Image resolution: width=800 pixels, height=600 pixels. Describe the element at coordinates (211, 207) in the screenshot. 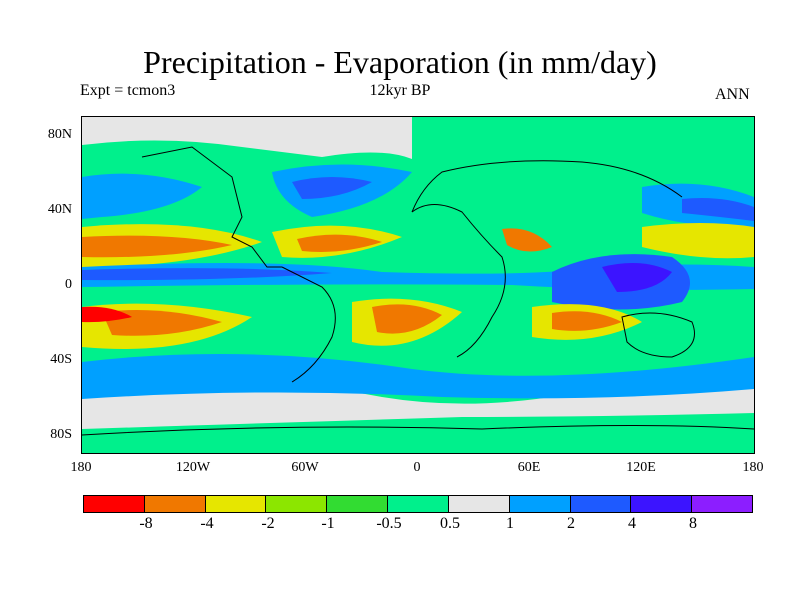

I see `north-america-coast` at that location.